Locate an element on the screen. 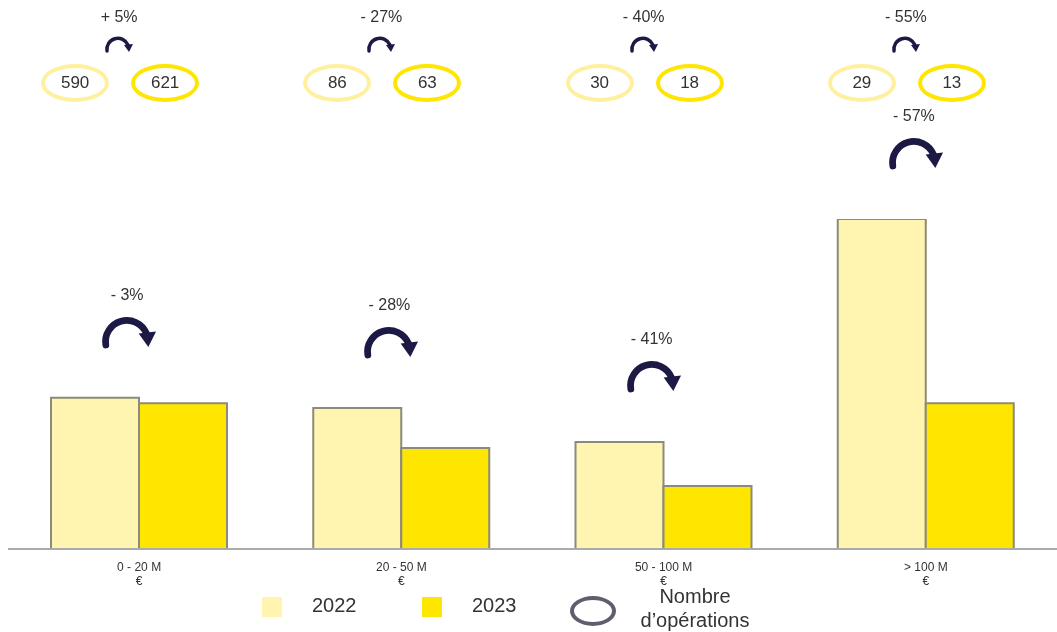 The width and height of the screenshot is (1057, 632). text: + 5% is located at coordinates (119, 17).